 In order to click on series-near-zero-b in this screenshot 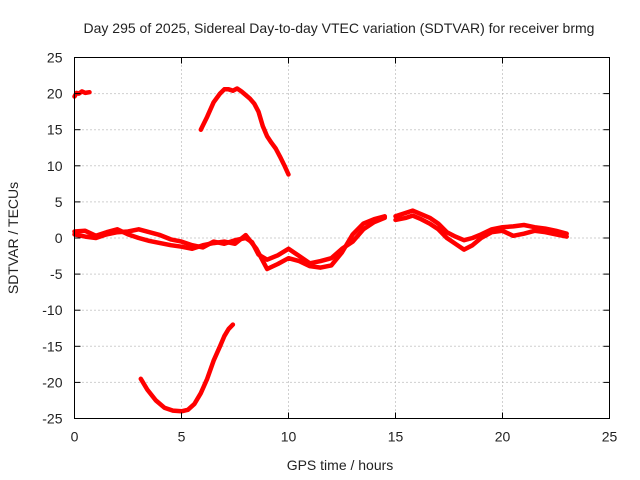, I will do `click(230, 243)`.